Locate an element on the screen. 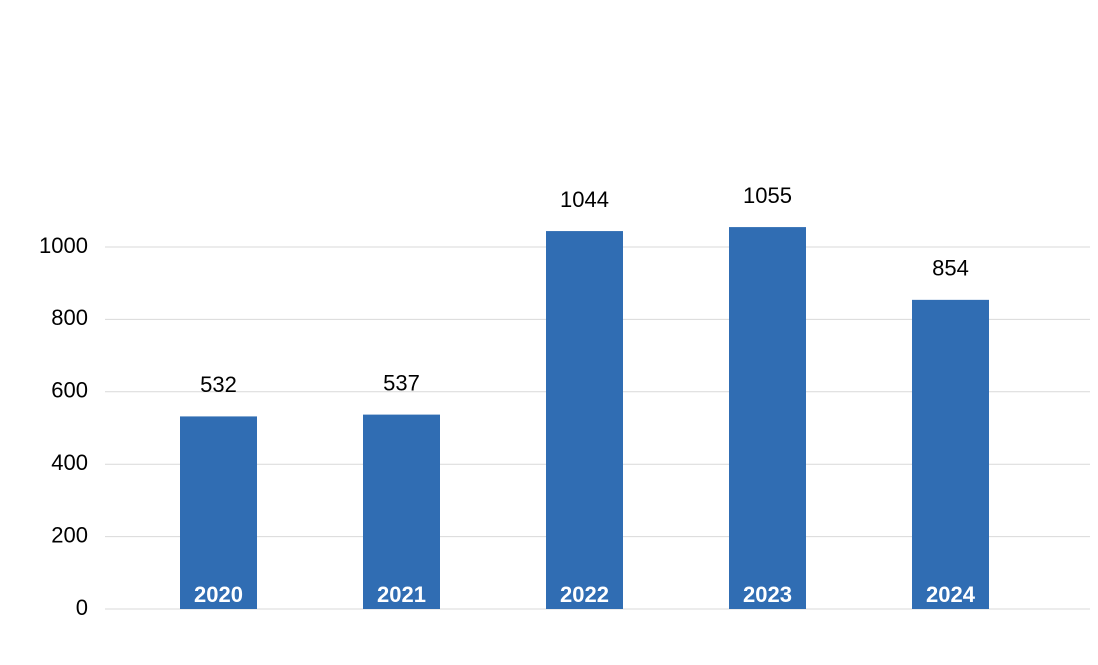 The width and height of the screenshot is (1098, 665). category-label: 2024 is located at coordinates (951, 594).